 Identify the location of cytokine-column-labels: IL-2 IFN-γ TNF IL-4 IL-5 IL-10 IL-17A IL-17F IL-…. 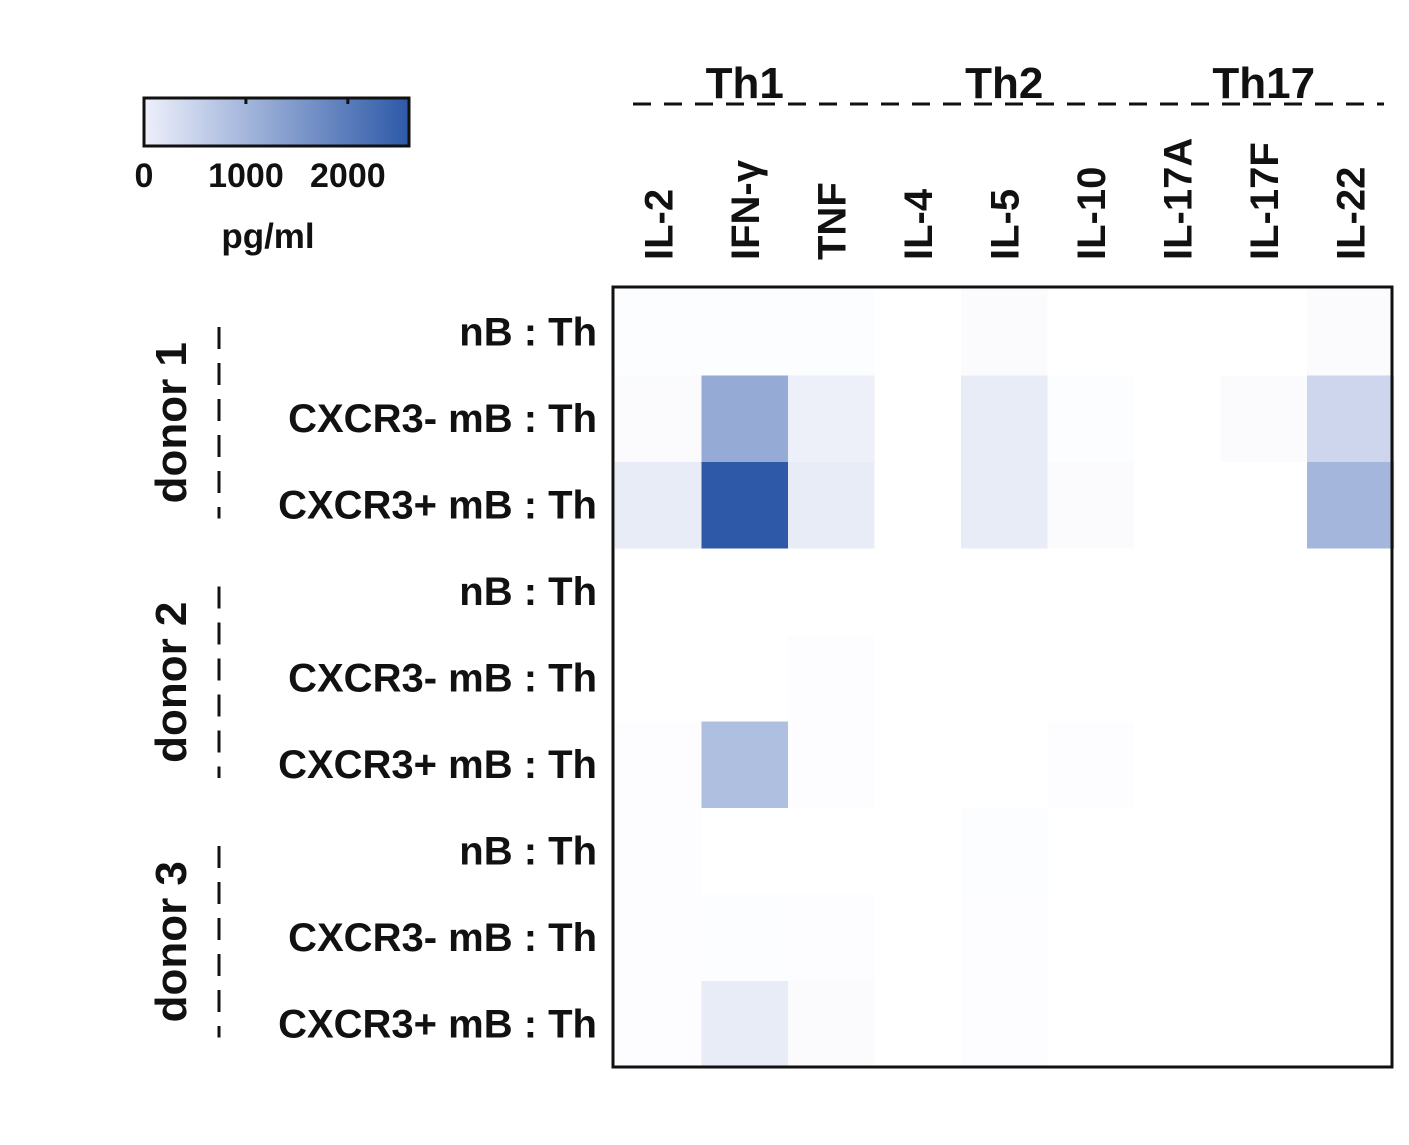
(1005, 199).